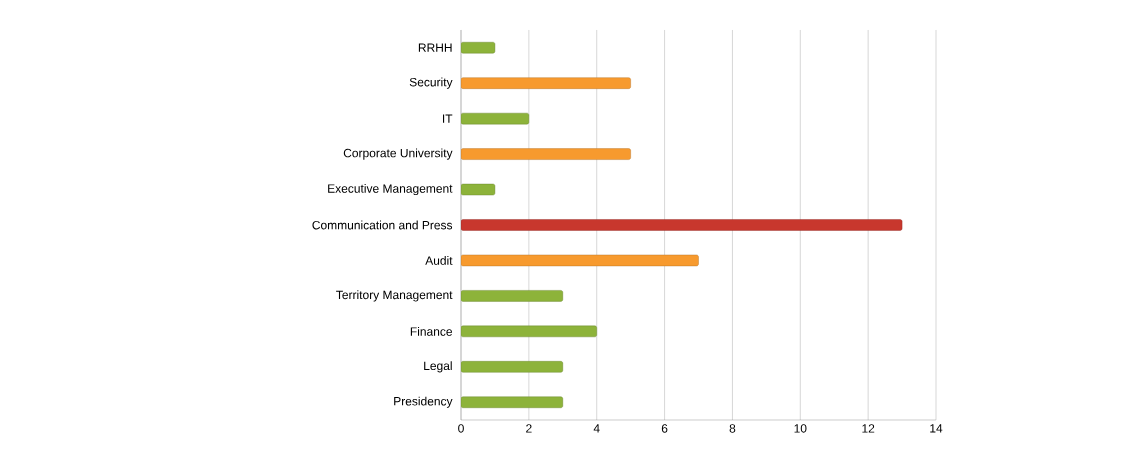 The width and height of the screenshot is (1131, 464). I want to click on y-tick-label: Executive Management, so click(390, 189).